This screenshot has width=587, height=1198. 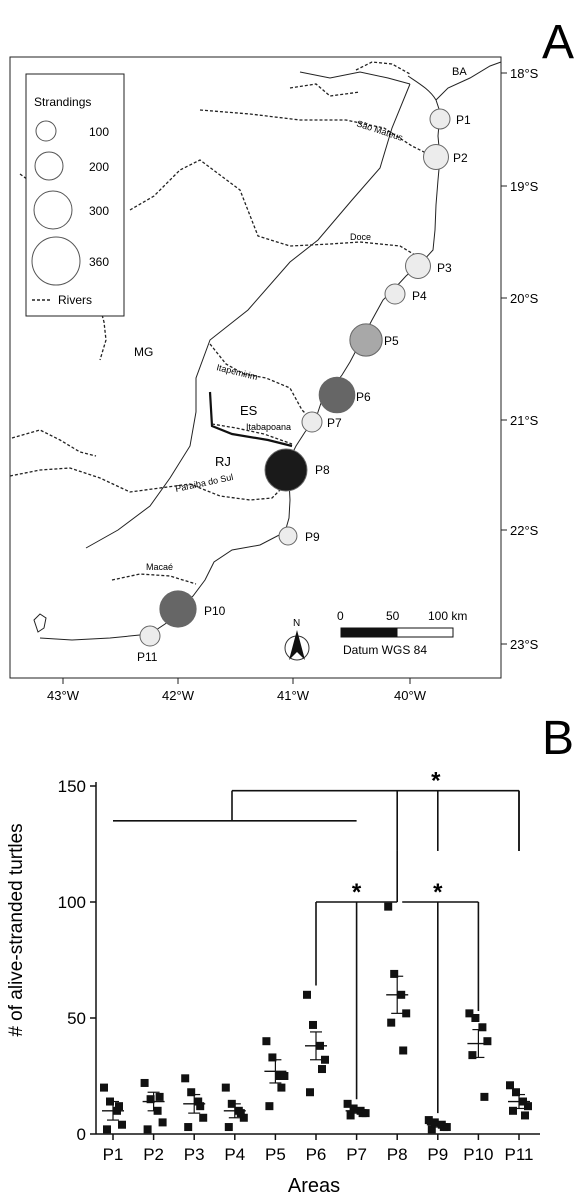 What do you see at coordinates (558, 42) in the screenshot?
I see `panel-a-label: A` at bounding box center [558, 42].